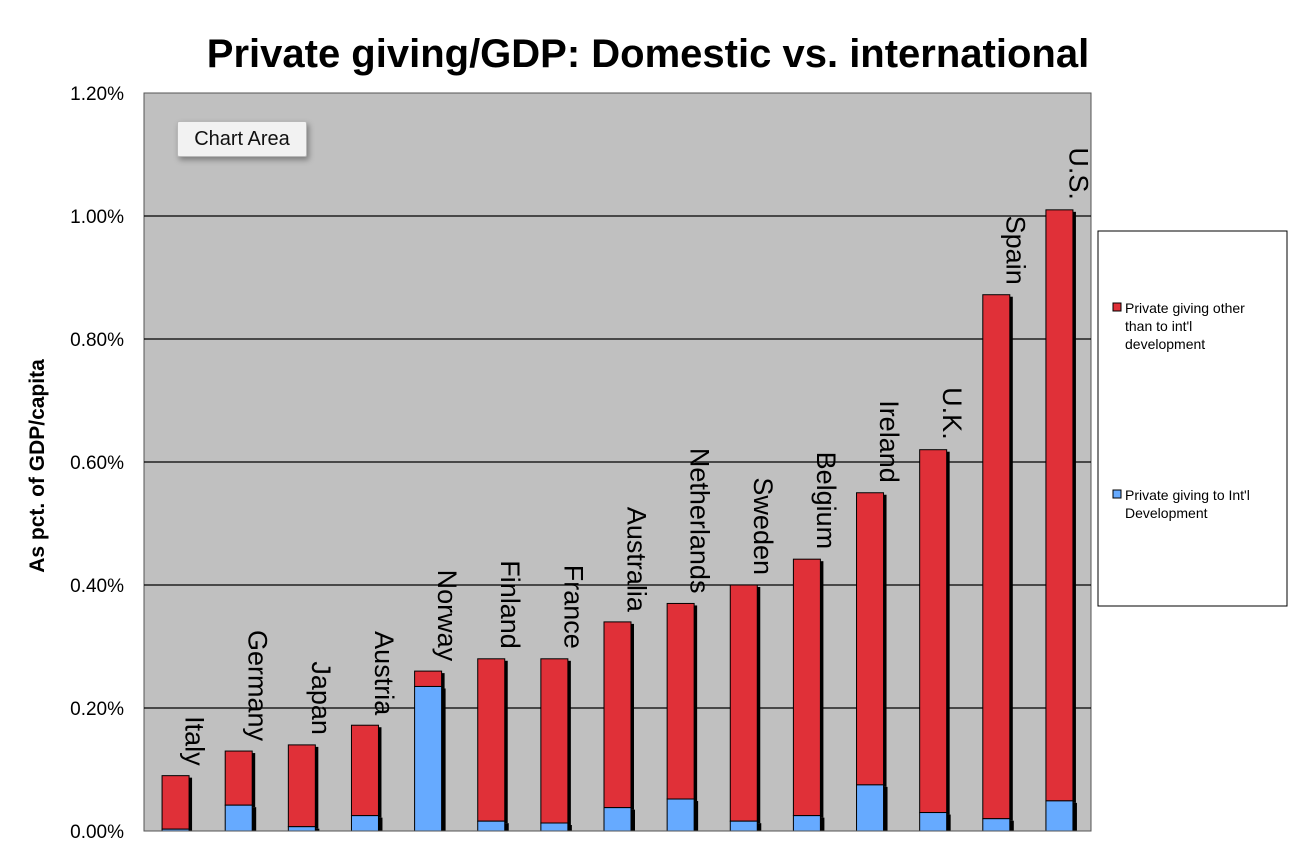 The width and height of the screenshot is (1310, 860). What do you see at coordinates (510, 604) in the screenshot?
I see `category-label: Finland` at bounding box center [510, 604].